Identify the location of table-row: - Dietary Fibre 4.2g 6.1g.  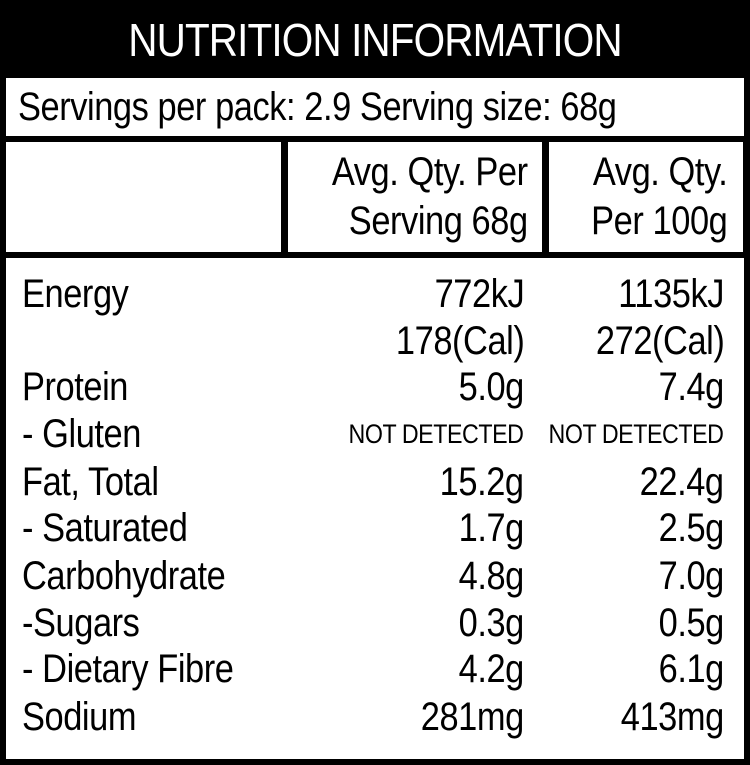
(375, 669).